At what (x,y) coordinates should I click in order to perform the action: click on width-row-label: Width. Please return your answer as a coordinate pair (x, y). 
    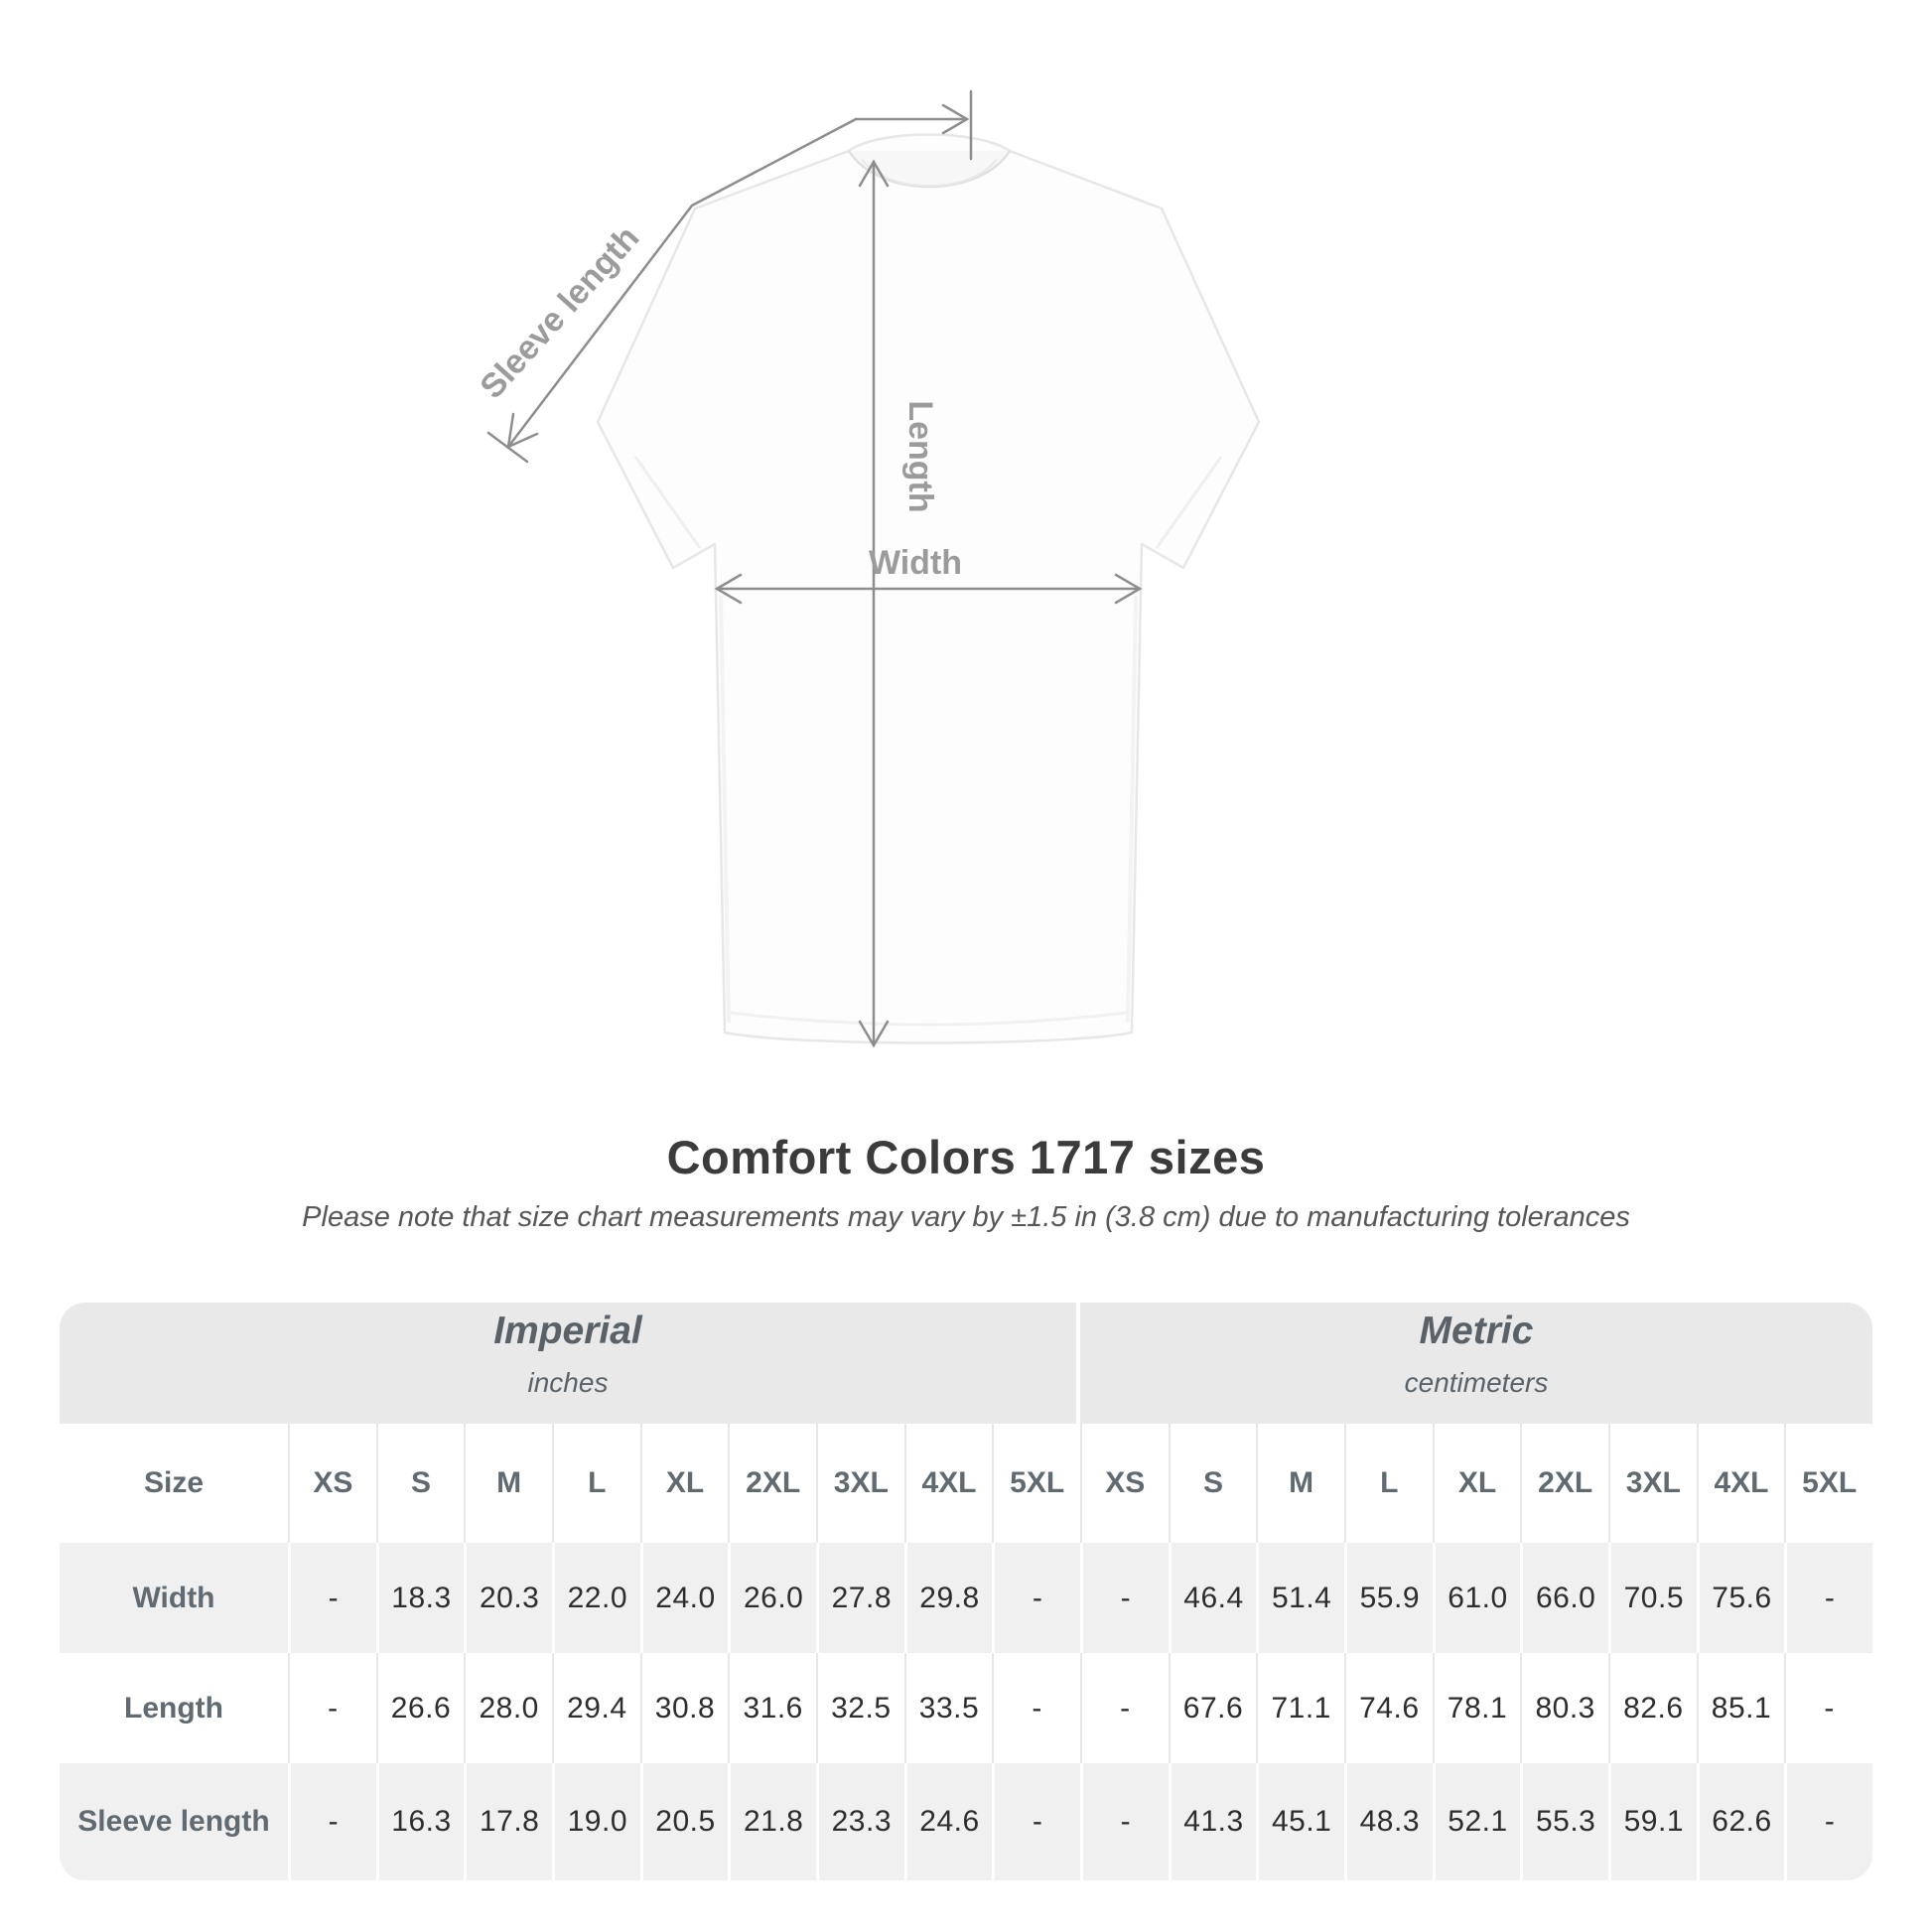
    Looking at the image, I should click on (174, 1598).